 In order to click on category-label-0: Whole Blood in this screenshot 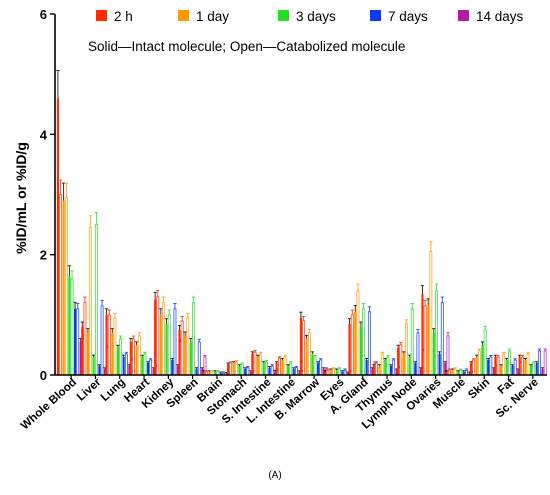, I will do `click(49, 404)`.